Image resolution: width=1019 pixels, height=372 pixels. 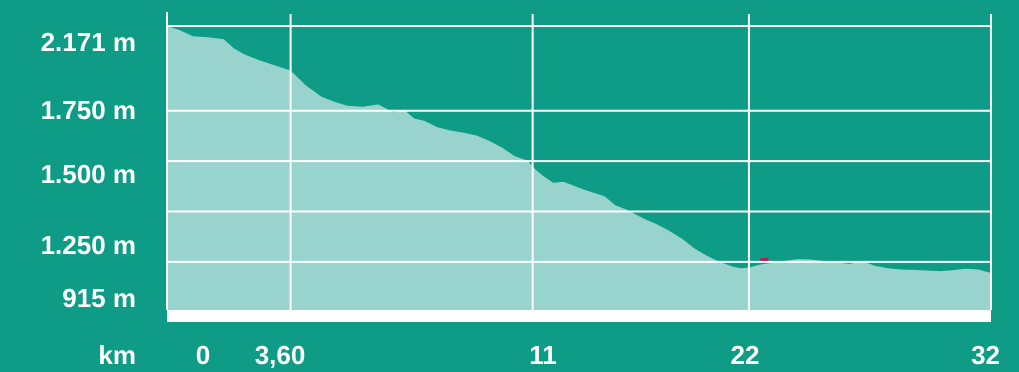 I want to click on y-axis-tick-labels: 915 m 1.250 m 1.500 m 1.750 m 2.171 m, so click(x=88, y=170).